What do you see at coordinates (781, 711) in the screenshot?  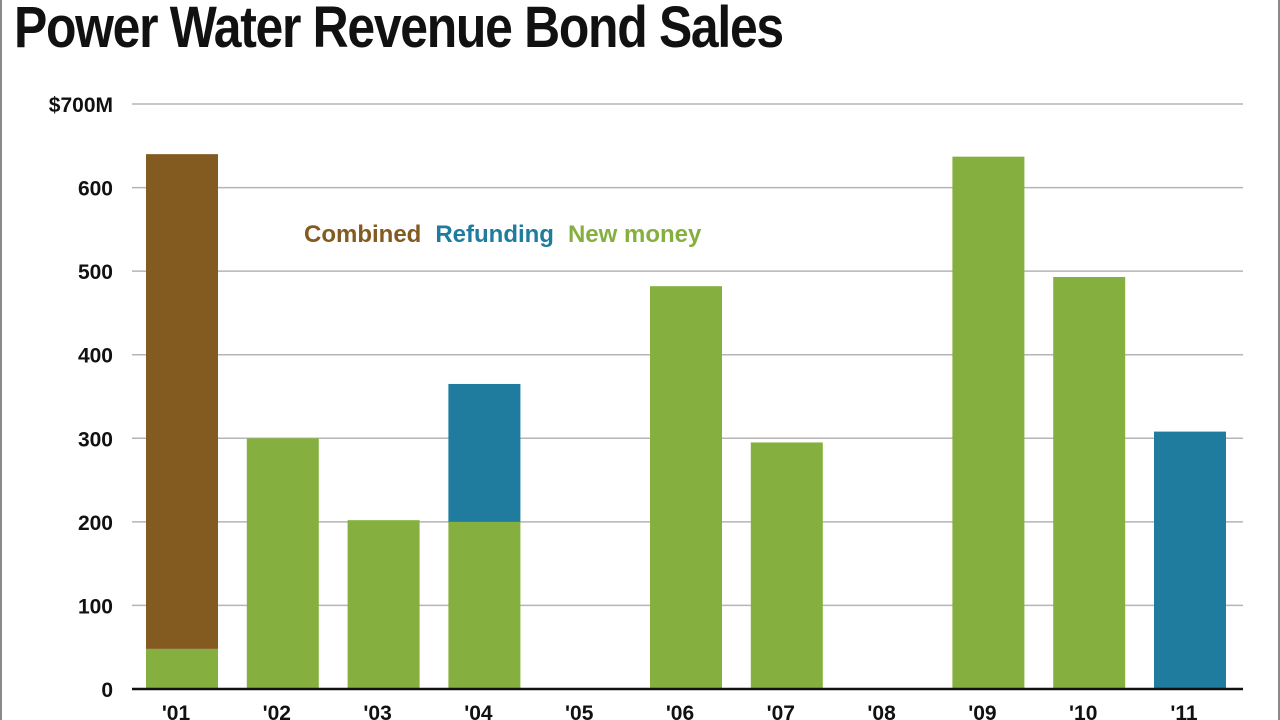 I see `x-tick-label: '07` at bounding box center [781, 711].